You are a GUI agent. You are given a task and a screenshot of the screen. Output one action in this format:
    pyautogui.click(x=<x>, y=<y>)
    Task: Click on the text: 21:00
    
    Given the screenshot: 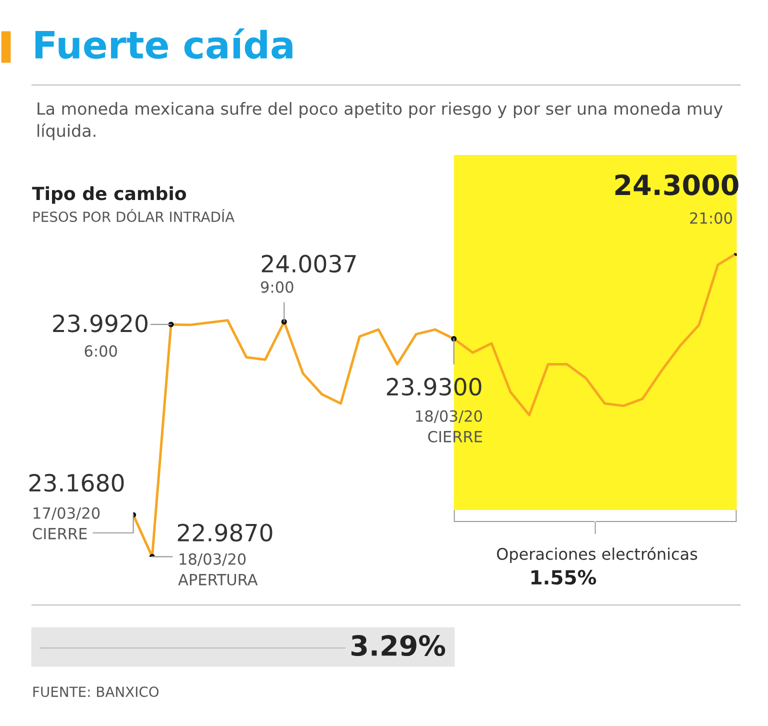 What is the action you would take?
    pyautogui.click(x=711, y=218)
    